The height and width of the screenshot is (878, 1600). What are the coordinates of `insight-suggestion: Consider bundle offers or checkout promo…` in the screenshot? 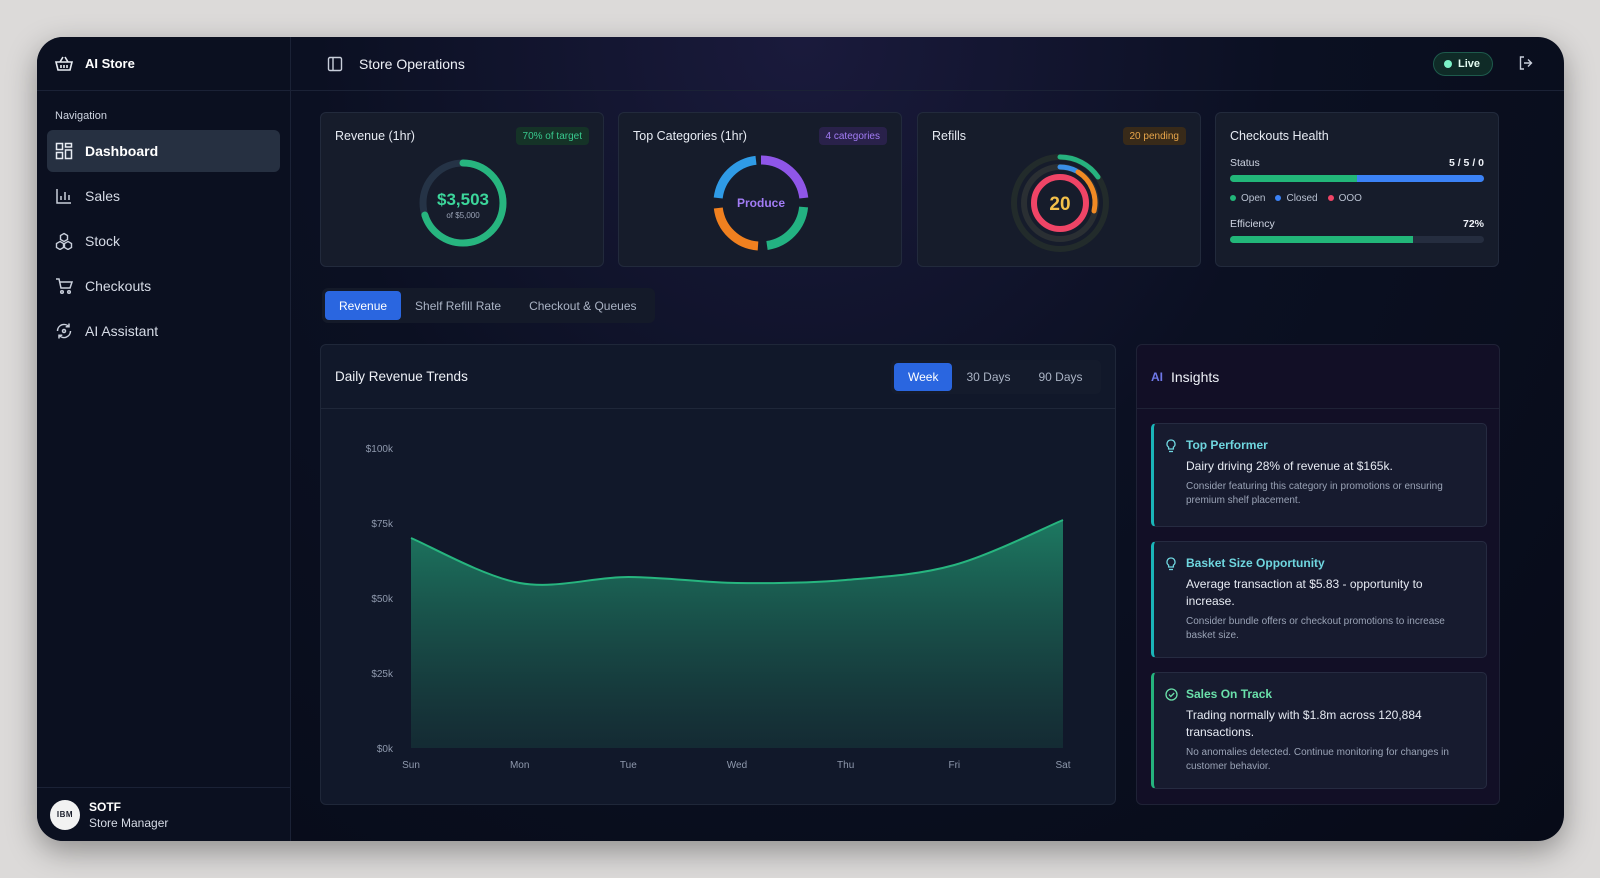 It's located at (1315, 628).